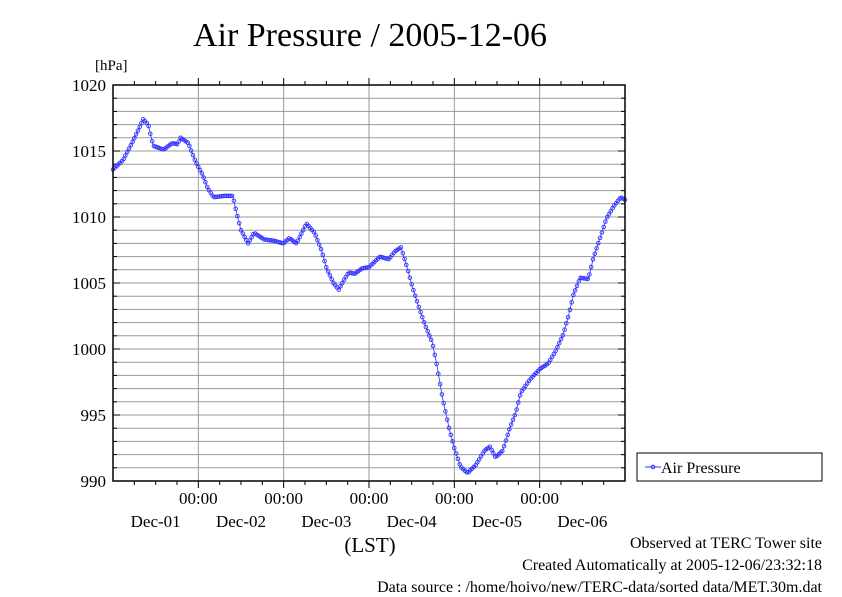 This screenshot has width=842, height=597. Describe the element at coordinates (89, 283) in the screenshot. I see `y-tick-label: 1005` at that location.